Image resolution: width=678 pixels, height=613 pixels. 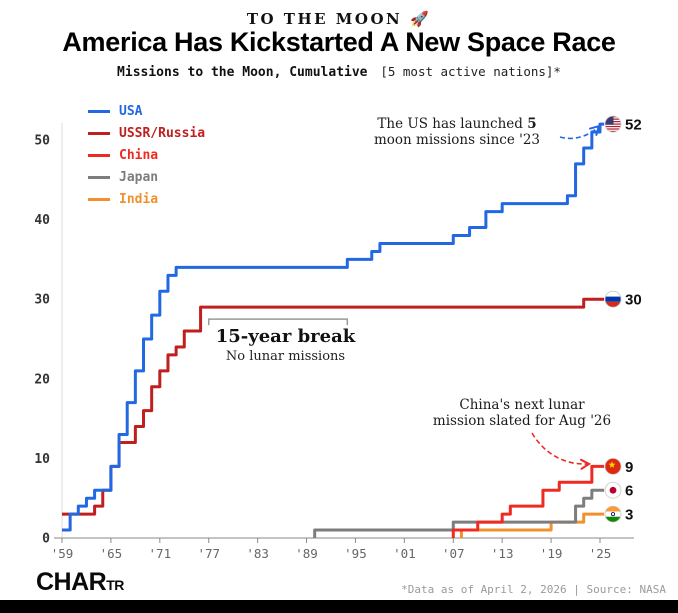 I want to click on china-annotation-line2: mission slated for Aug '26, so click(x=522, y=421).